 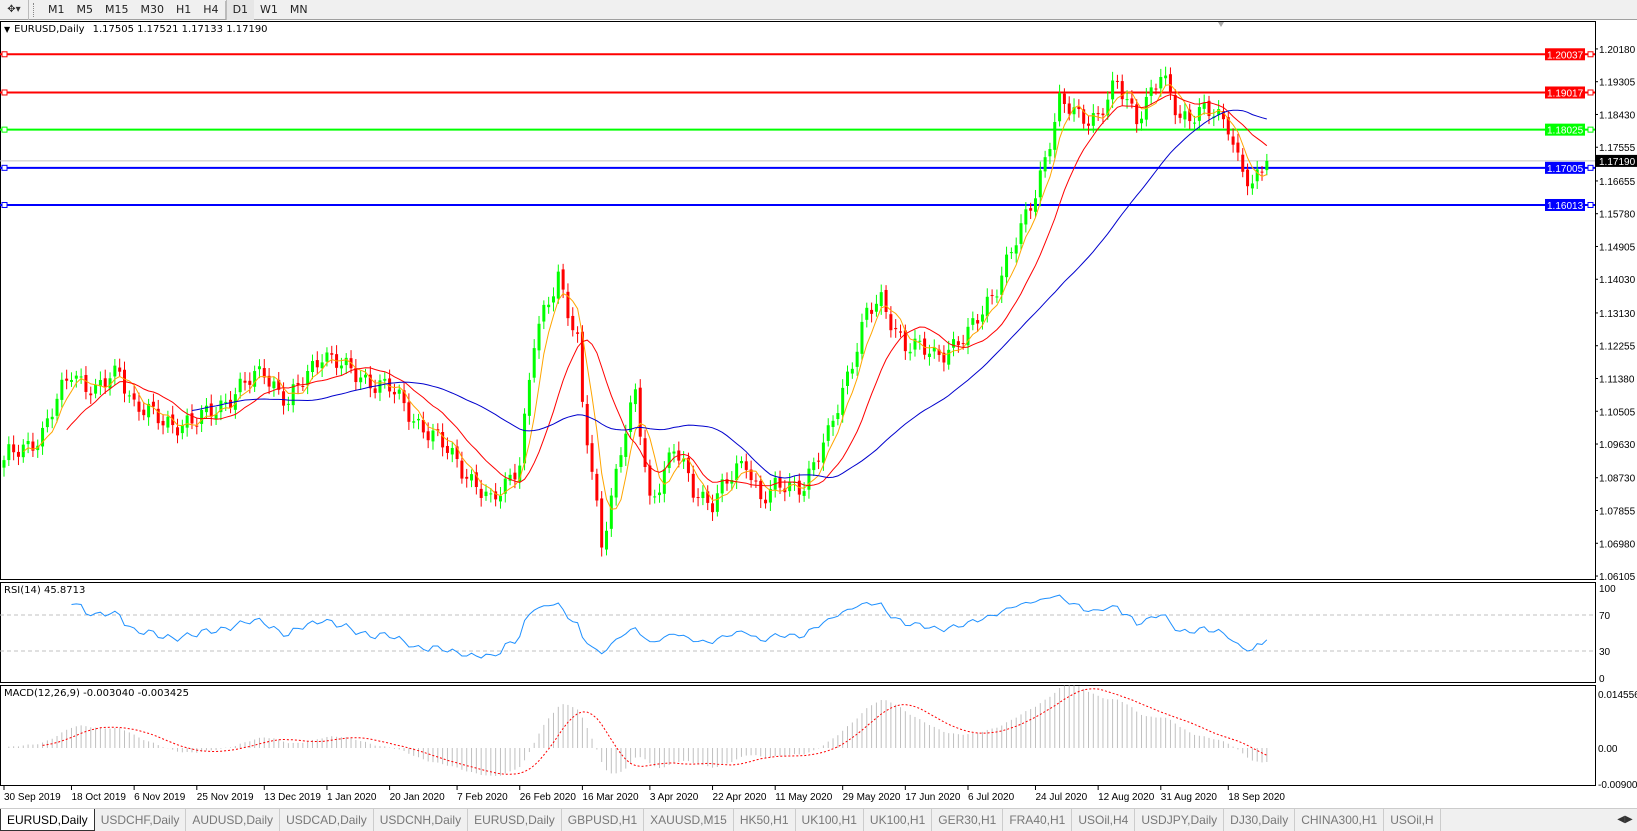 What do you see at coordinates (417, 797) in the screenshot?
I see `date-tick-label: 20 Jan 2020` at bounding box center [417, 797].